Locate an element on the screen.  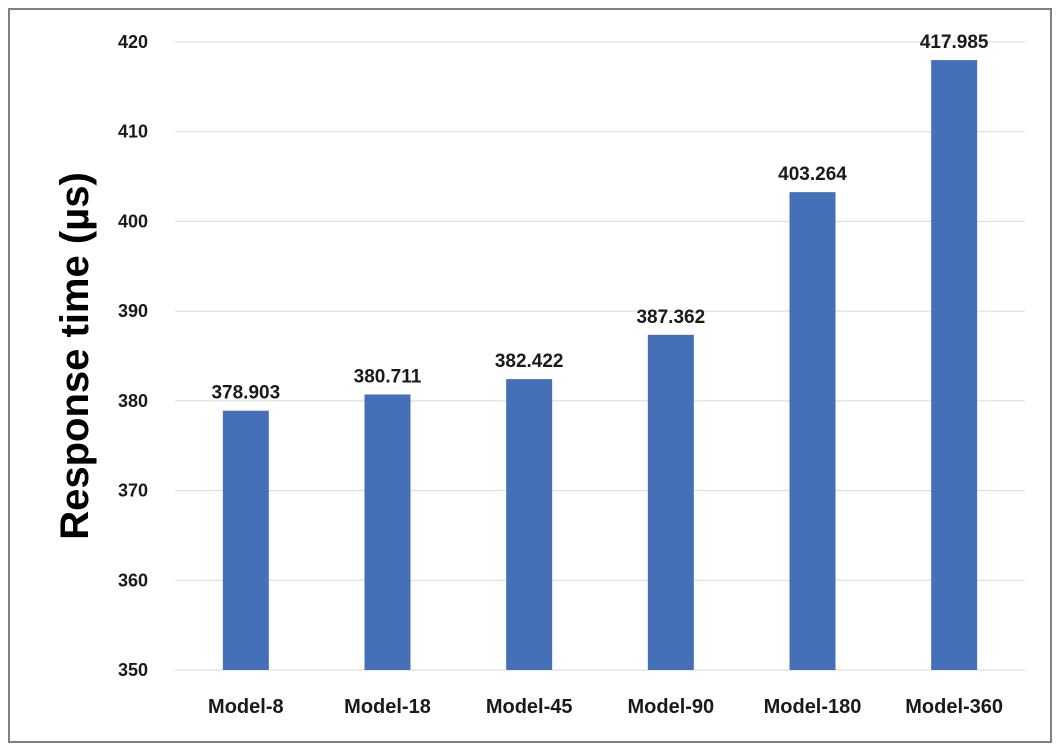
x-category-label: Model-8 is located at coordinates (246, 707).